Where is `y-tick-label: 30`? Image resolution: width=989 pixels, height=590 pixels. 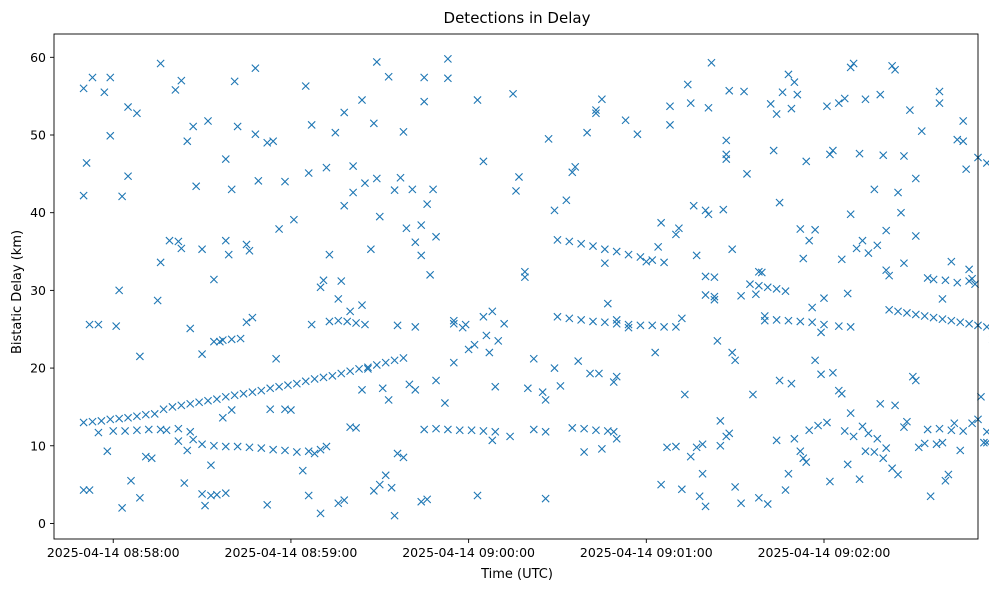 y-tick-label: 30 is located at coordinates (38, 290).